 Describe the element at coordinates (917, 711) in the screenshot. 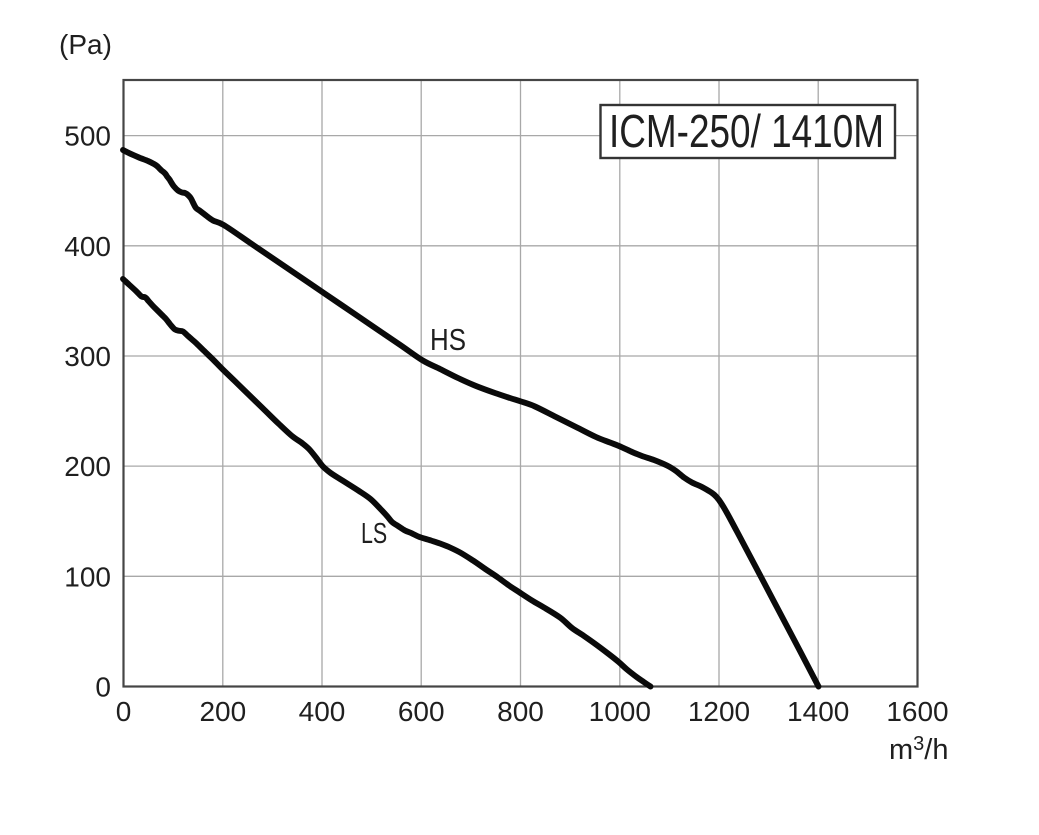

I see `svg-text: 1600` at that location.